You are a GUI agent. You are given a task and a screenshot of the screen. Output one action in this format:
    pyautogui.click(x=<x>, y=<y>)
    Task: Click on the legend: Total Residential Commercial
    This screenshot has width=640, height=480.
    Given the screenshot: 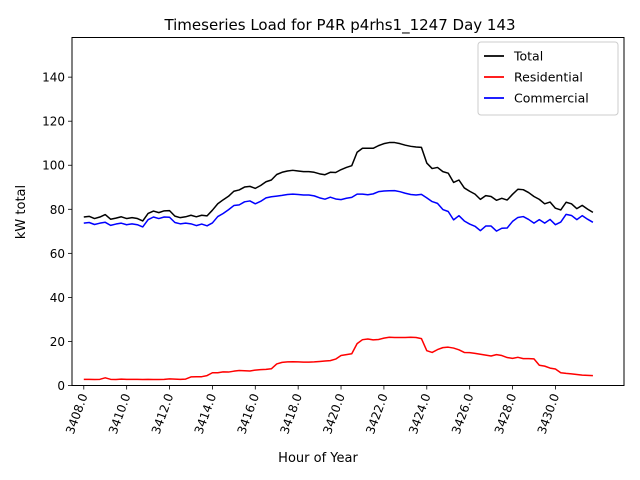 What is the action you would take?
    pyautogui.click(x=548, y=78)
    